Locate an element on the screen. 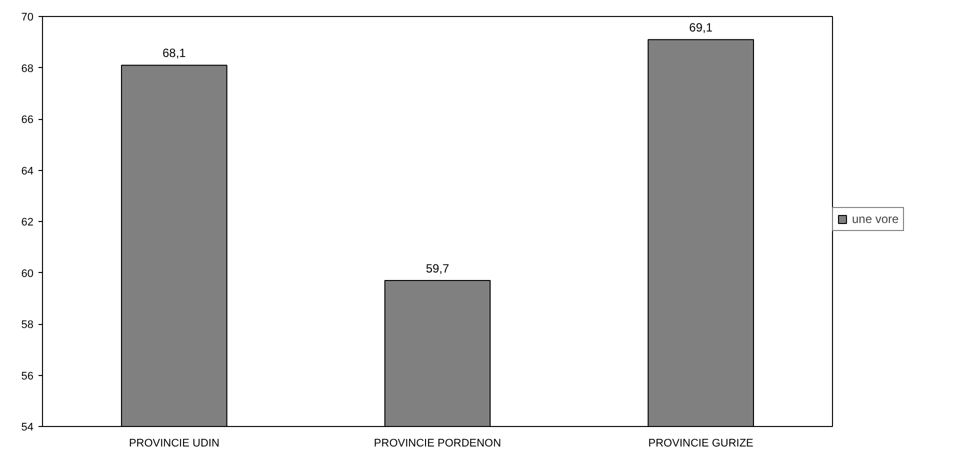 The height and width of the screenshot is (464, 960). y-tick-label: 56 is located at coordinates (27, 376).